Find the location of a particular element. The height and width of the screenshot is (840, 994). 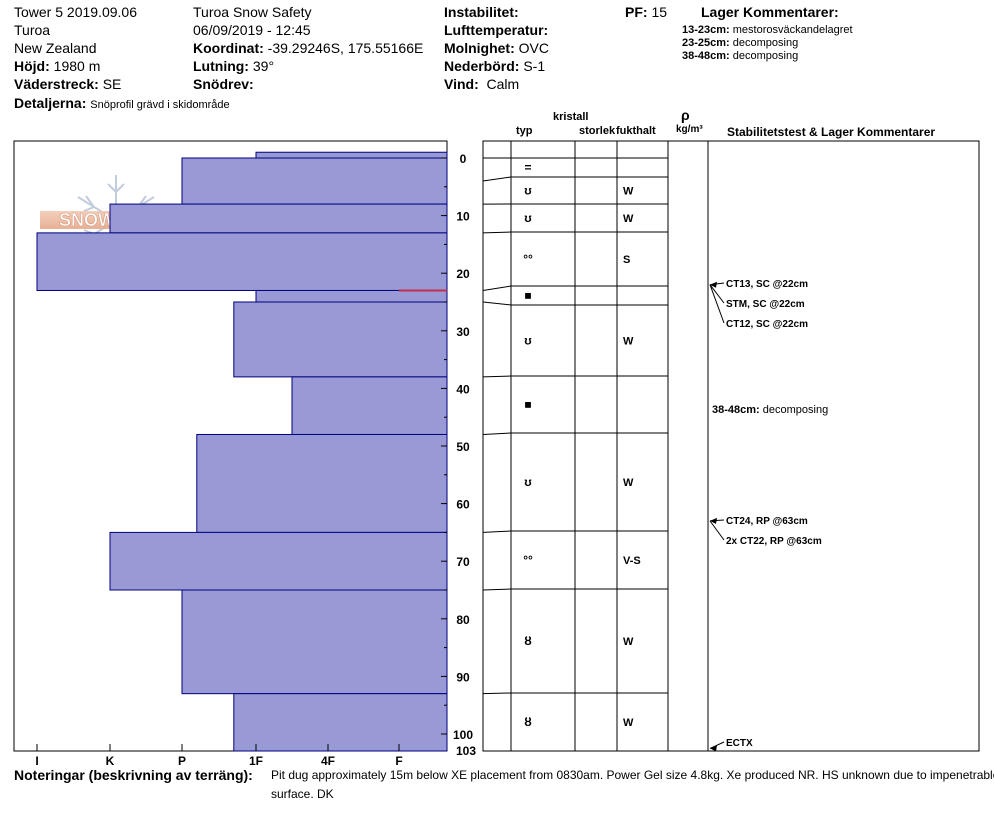

instability-label: Instabilitet: is located at coordinates (481, 12).